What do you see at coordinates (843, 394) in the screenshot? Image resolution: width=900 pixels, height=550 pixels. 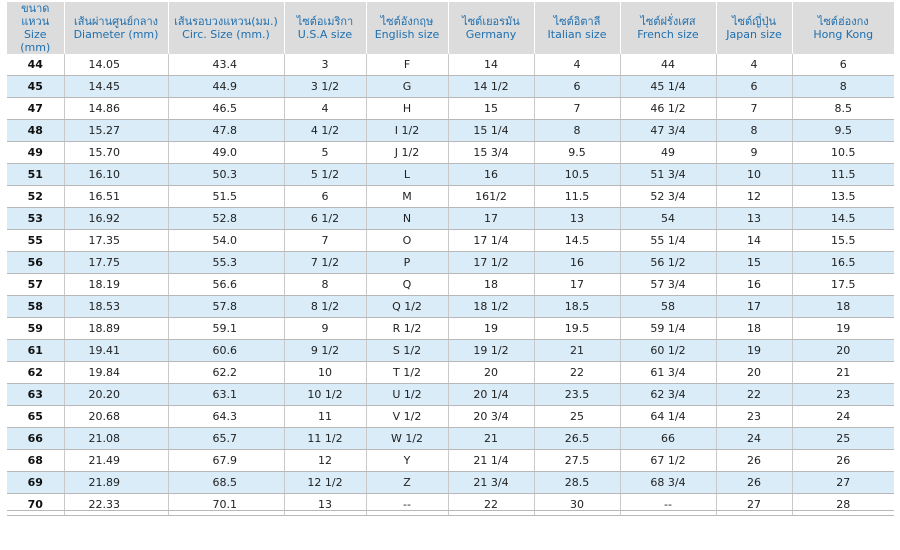 I see `cell-hongkong-size: 23` at bounding box center [843, 394].